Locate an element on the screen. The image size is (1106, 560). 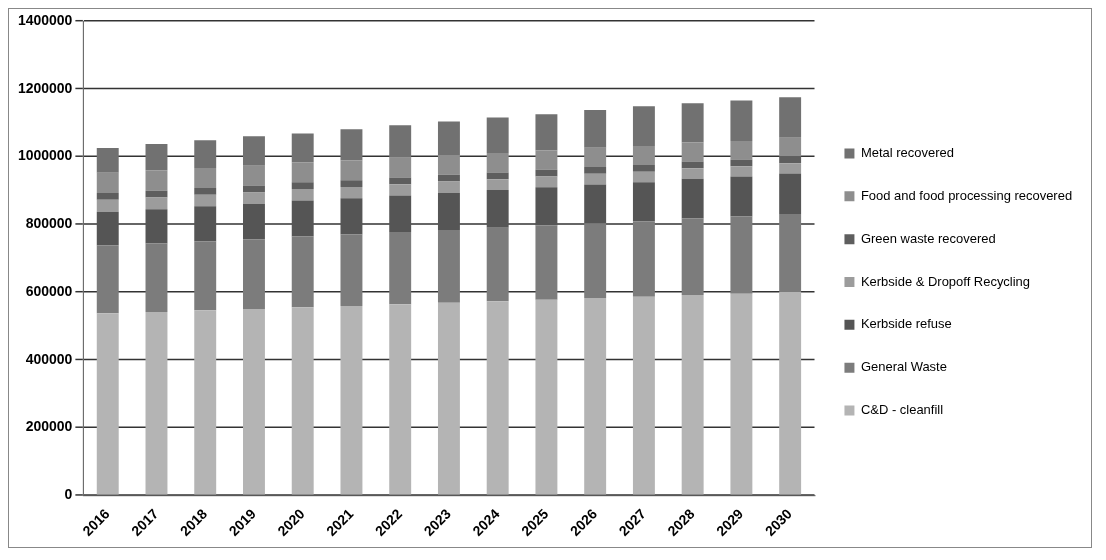
y-tick-label: 600000 is located at coordinates (49, 290).